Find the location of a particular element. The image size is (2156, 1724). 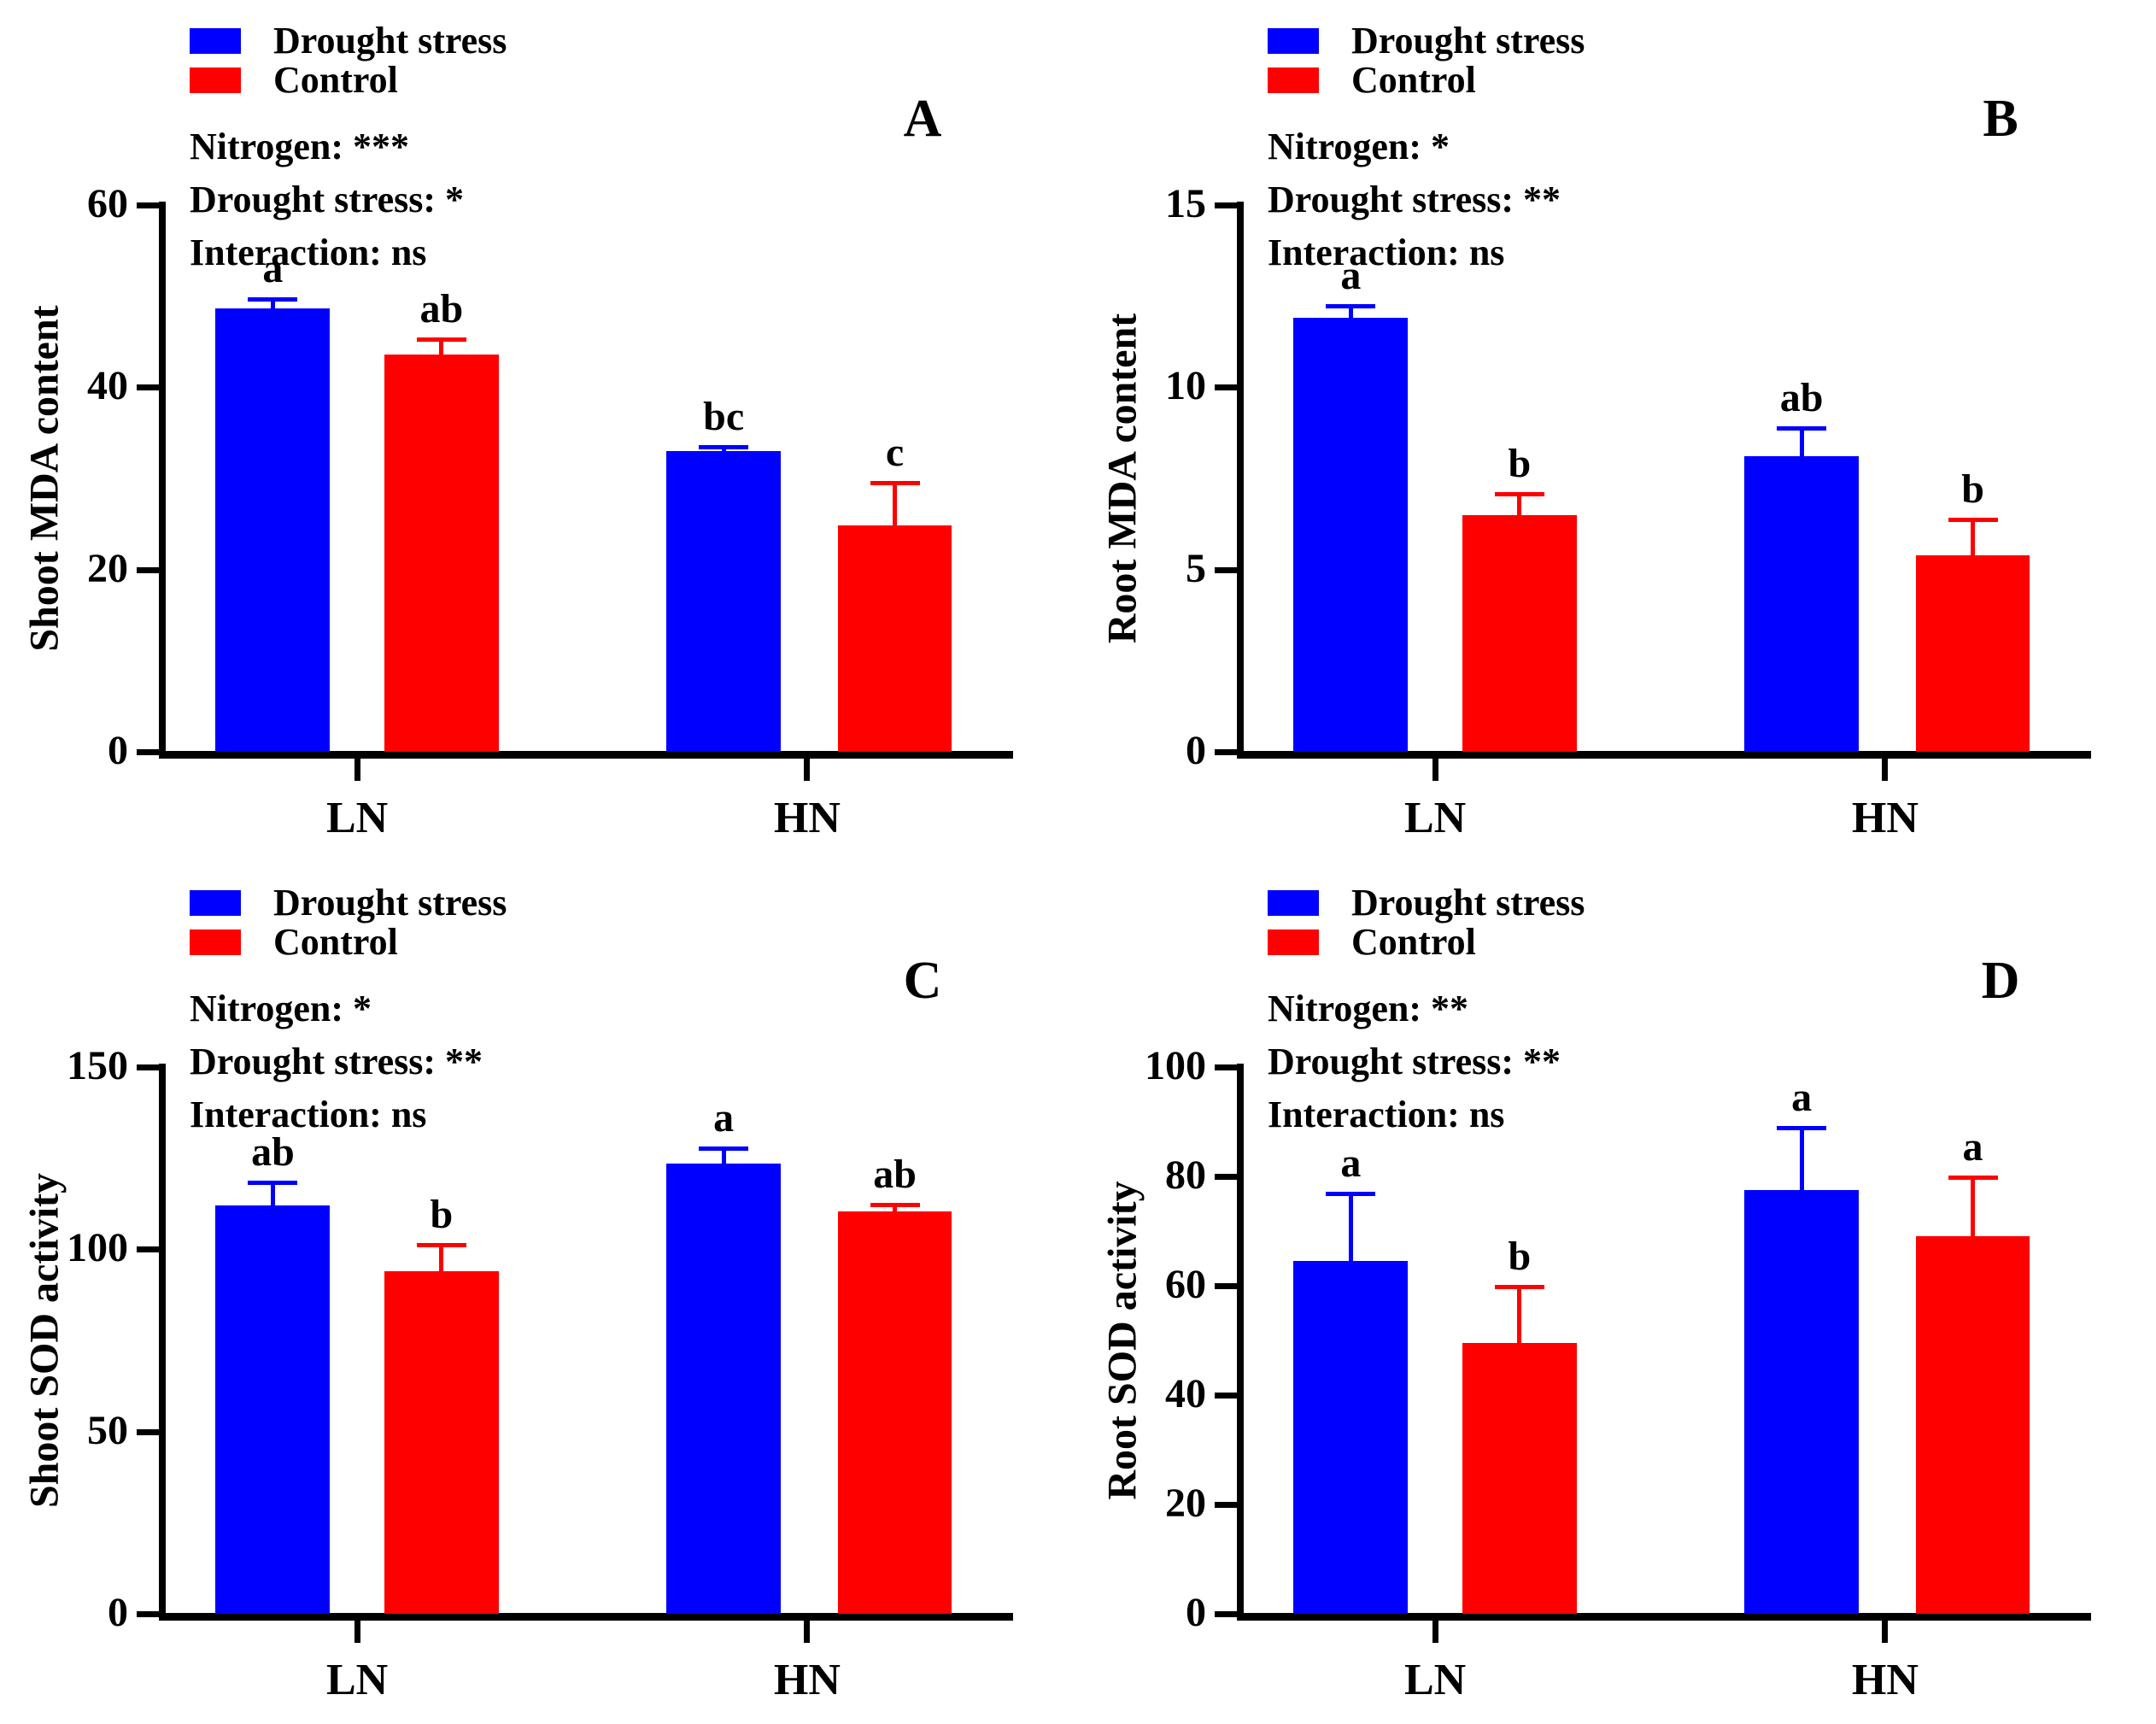

plot-area: a bc ab c is located at coordinates (582, 478).